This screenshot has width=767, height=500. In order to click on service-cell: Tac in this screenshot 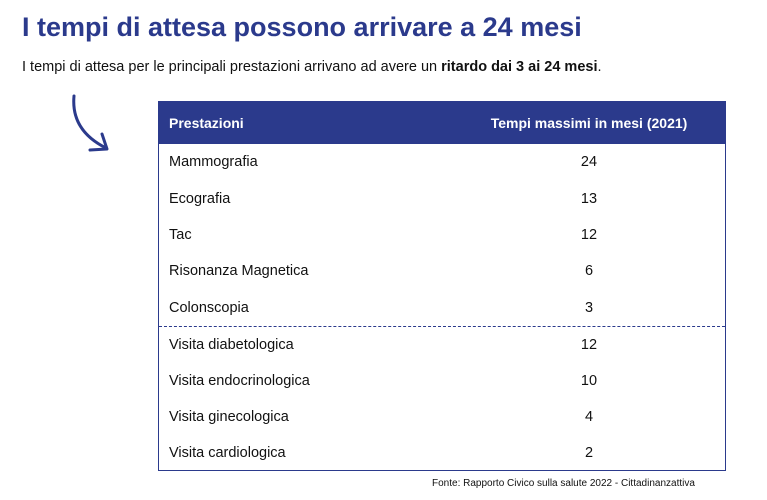, I will do `click(180, 234)`.